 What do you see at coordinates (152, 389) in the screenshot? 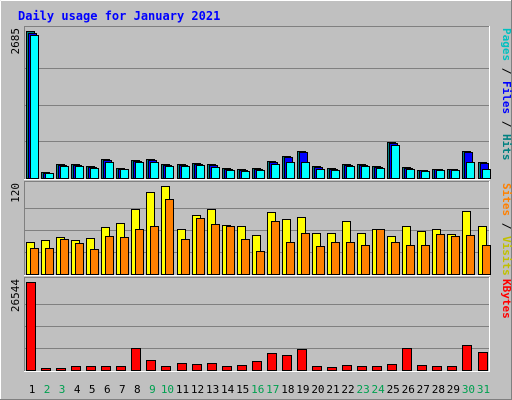
I see `day-label-9: 9` at bounding box center [152, 389].